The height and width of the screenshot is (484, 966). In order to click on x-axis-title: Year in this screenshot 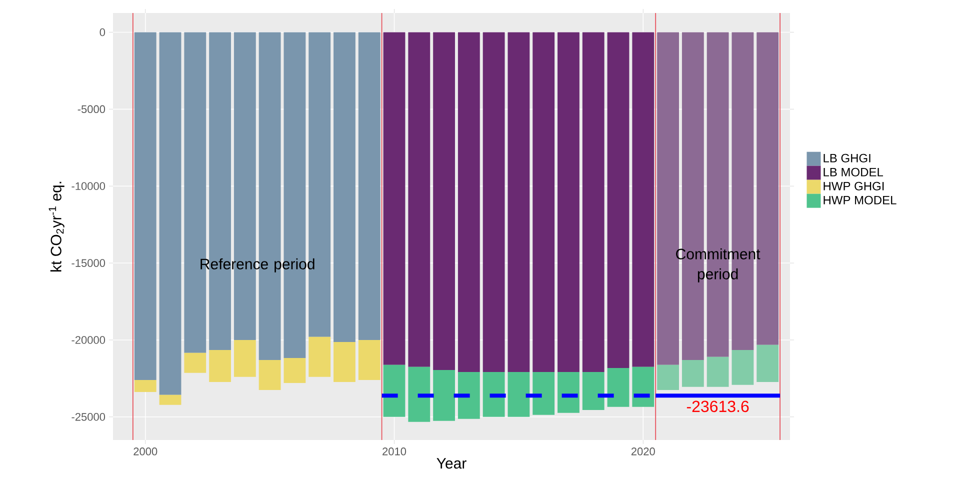, I will do `click(451, 463)`.